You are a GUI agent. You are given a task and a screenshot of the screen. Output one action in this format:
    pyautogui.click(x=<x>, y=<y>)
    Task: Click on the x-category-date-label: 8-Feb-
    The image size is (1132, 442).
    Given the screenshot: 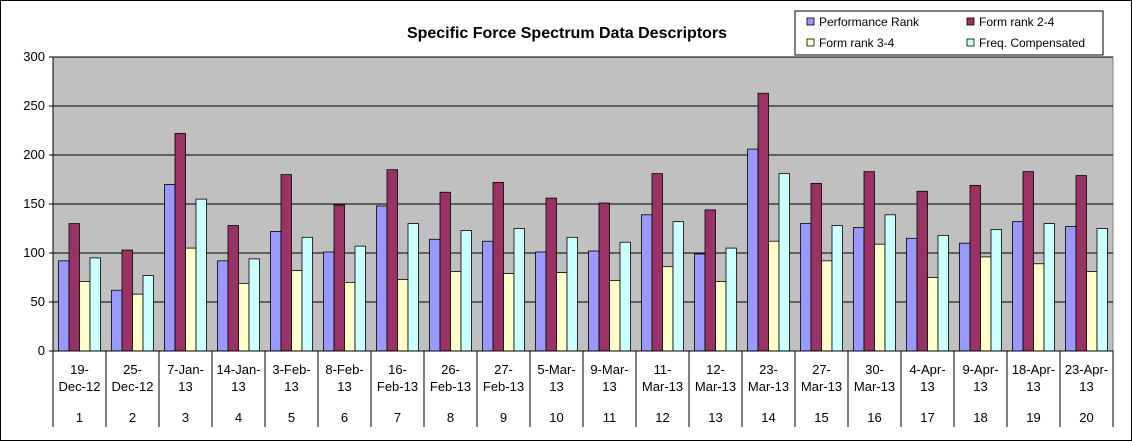 What is the action you would take?
    pyautogui.click(x=344, y=369)
    